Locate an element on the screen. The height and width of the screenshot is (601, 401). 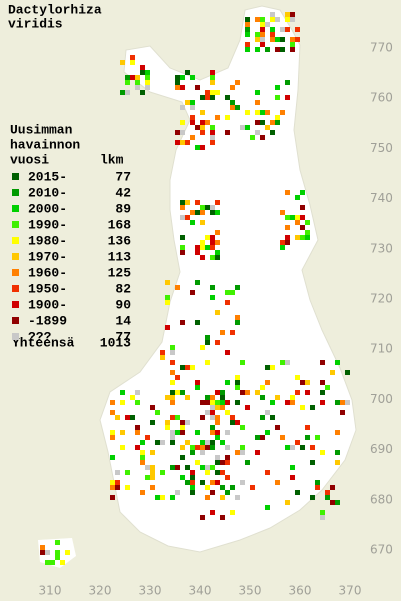
legend-label: -1899 is located at coordinates (47, 320).